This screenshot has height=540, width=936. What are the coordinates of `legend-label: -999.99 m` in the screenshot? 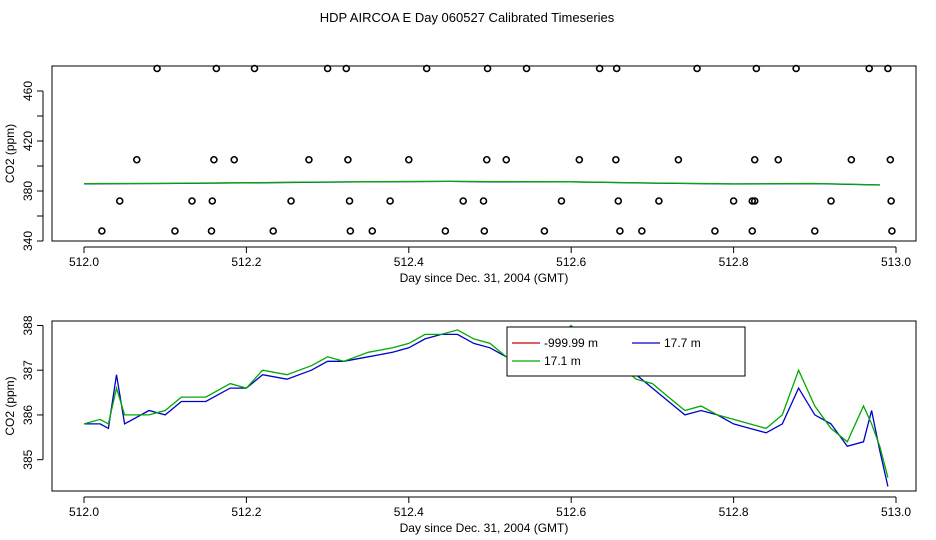 It's located at (571, 343).